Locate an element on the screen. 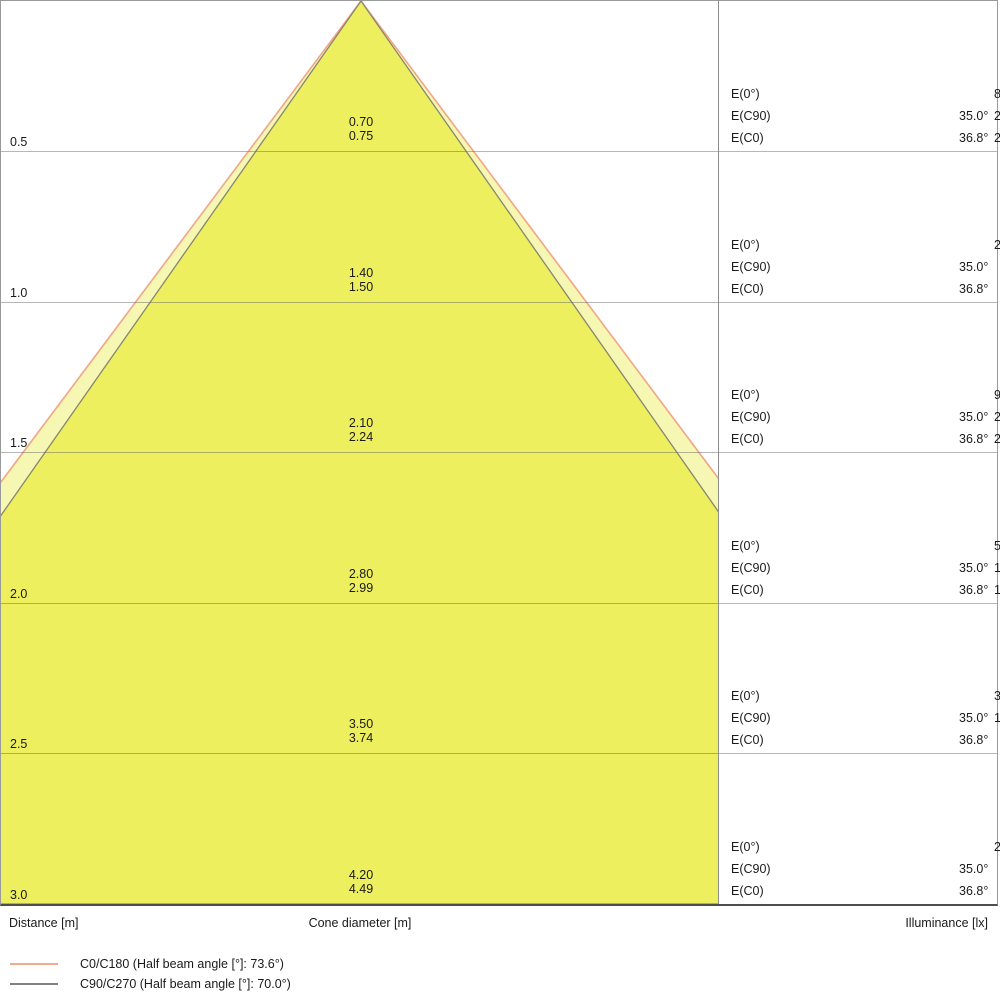 This screenshot has width=1000, height=1000. gridline-1-5m is located at coordinates (499, 452).